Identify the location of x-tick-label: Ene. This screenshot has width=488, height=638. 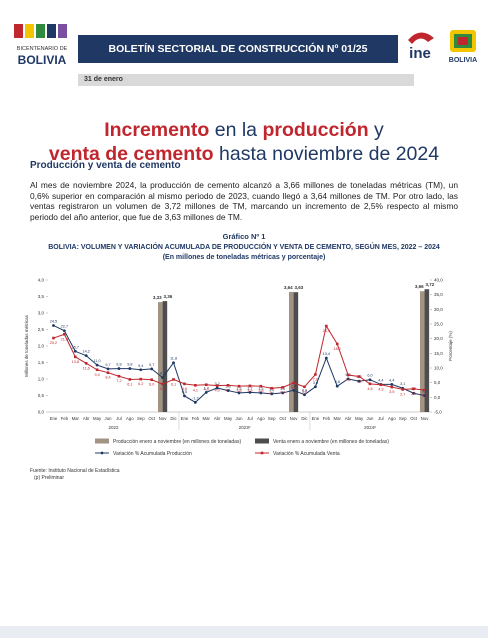
(54, 418).